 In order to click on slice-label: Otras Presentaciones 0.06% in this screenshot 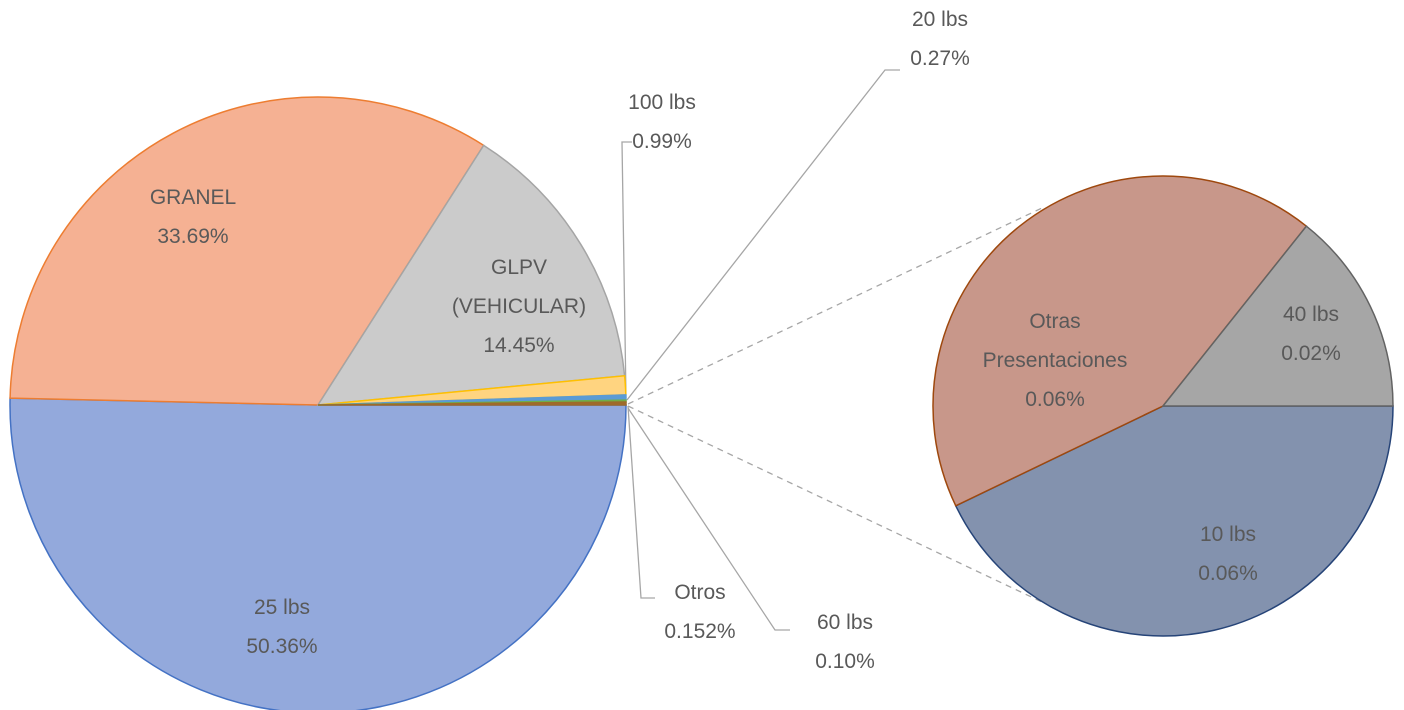, I will do `click(1055, 360)`.